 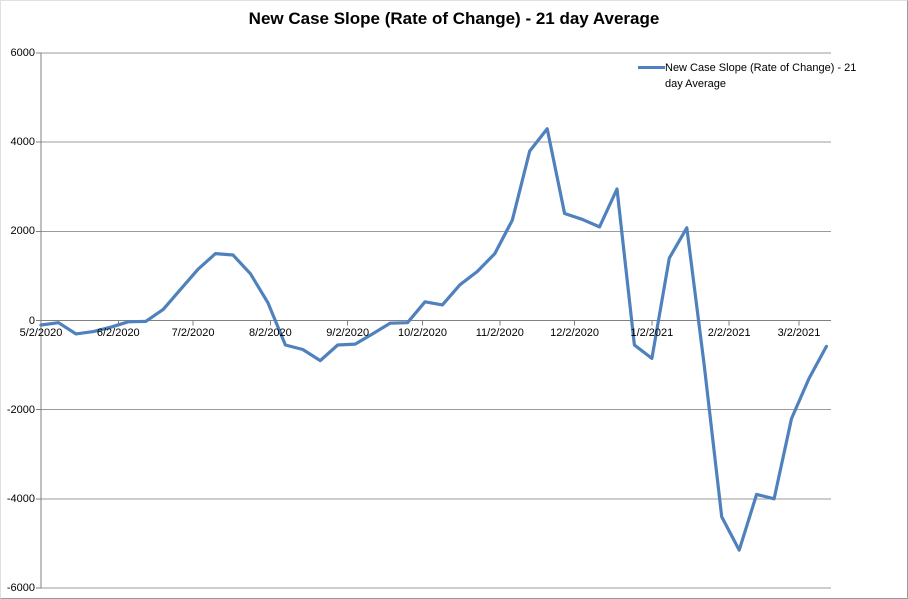 I want to click on x-axis-tick-label: 5/2/2020, so click(x=41, y=332).